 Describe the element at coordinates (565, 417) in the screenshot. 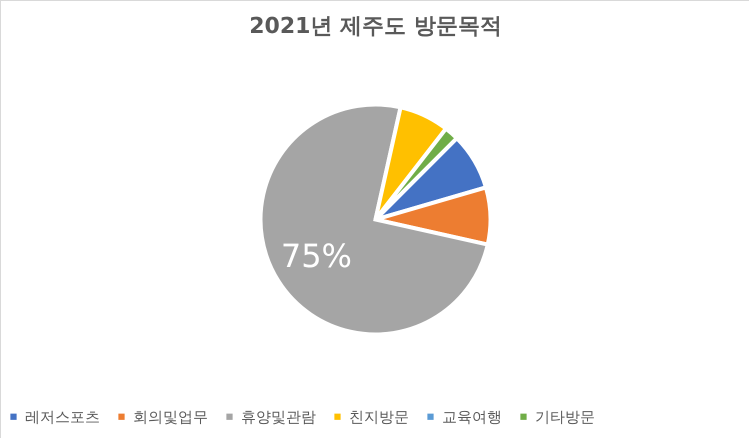

I see `legend-label: 기타방문` at that location.